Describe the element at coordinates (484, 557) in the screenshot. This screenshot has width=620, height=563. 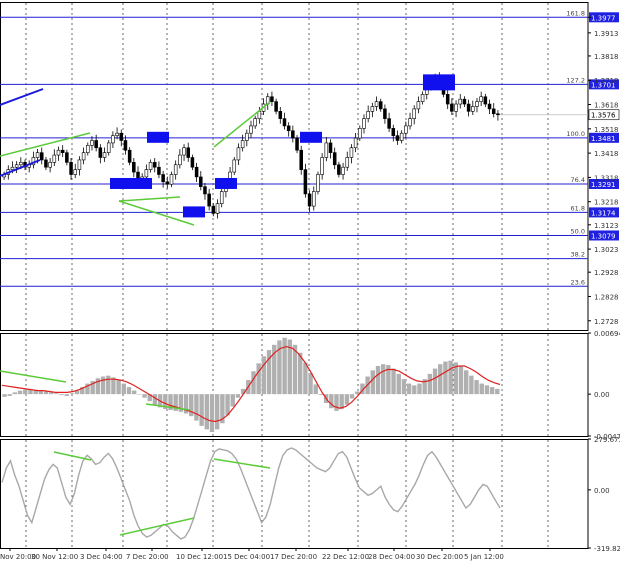
I see `time-axis-label: 5 Jan 12:00` at that location.